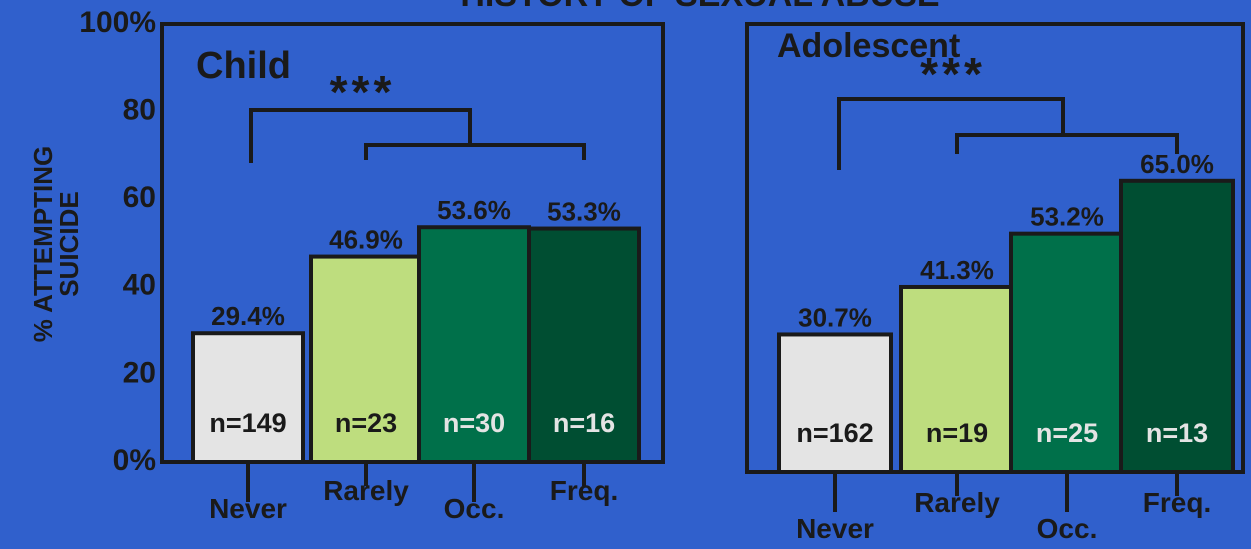 This screenshot has width=1251, height=549. Describe the element at coordinates (957, 433) in the screenshot. I see `bar-n-label: n=19` at that location.